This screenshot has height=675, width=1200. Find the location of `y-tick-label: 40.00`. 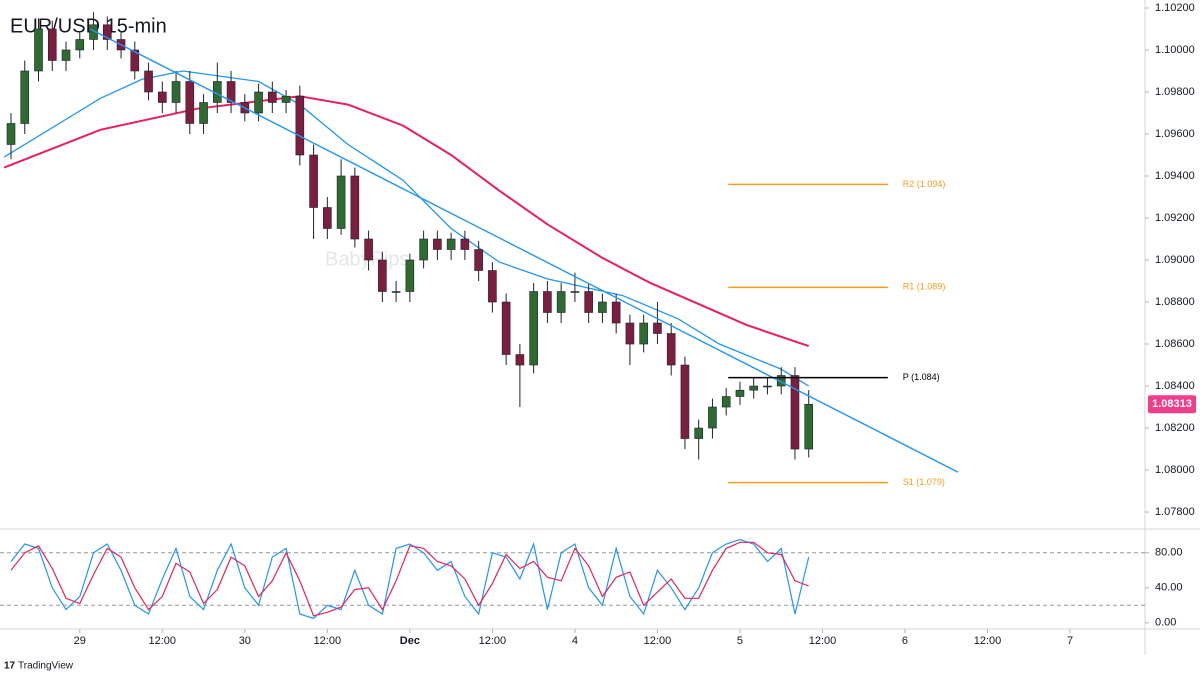

y-tick-label: 40.00 is located at coordinates (1169, 588).